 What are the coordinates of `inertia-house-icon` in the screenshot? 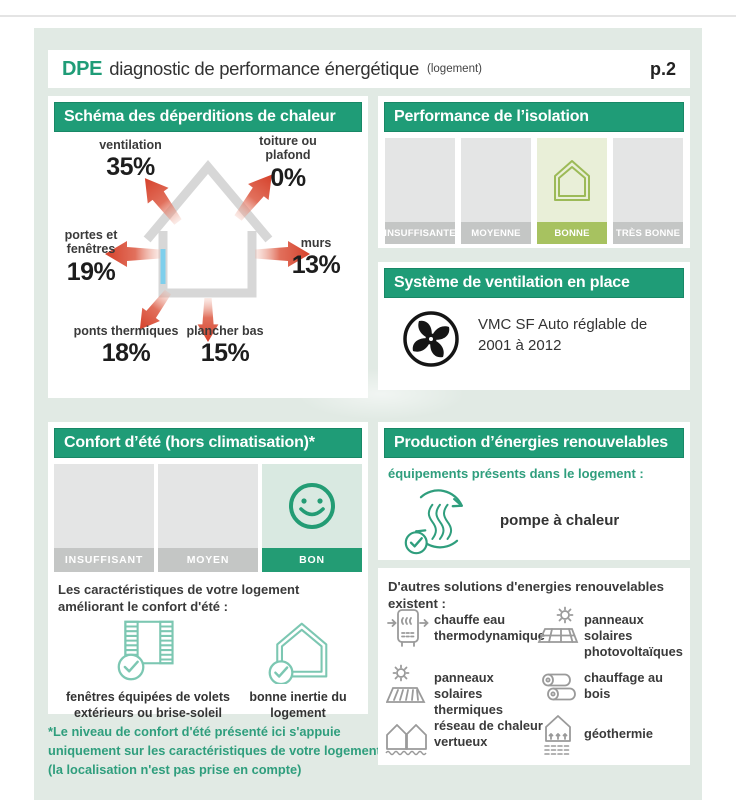 It's located at (298, 653).